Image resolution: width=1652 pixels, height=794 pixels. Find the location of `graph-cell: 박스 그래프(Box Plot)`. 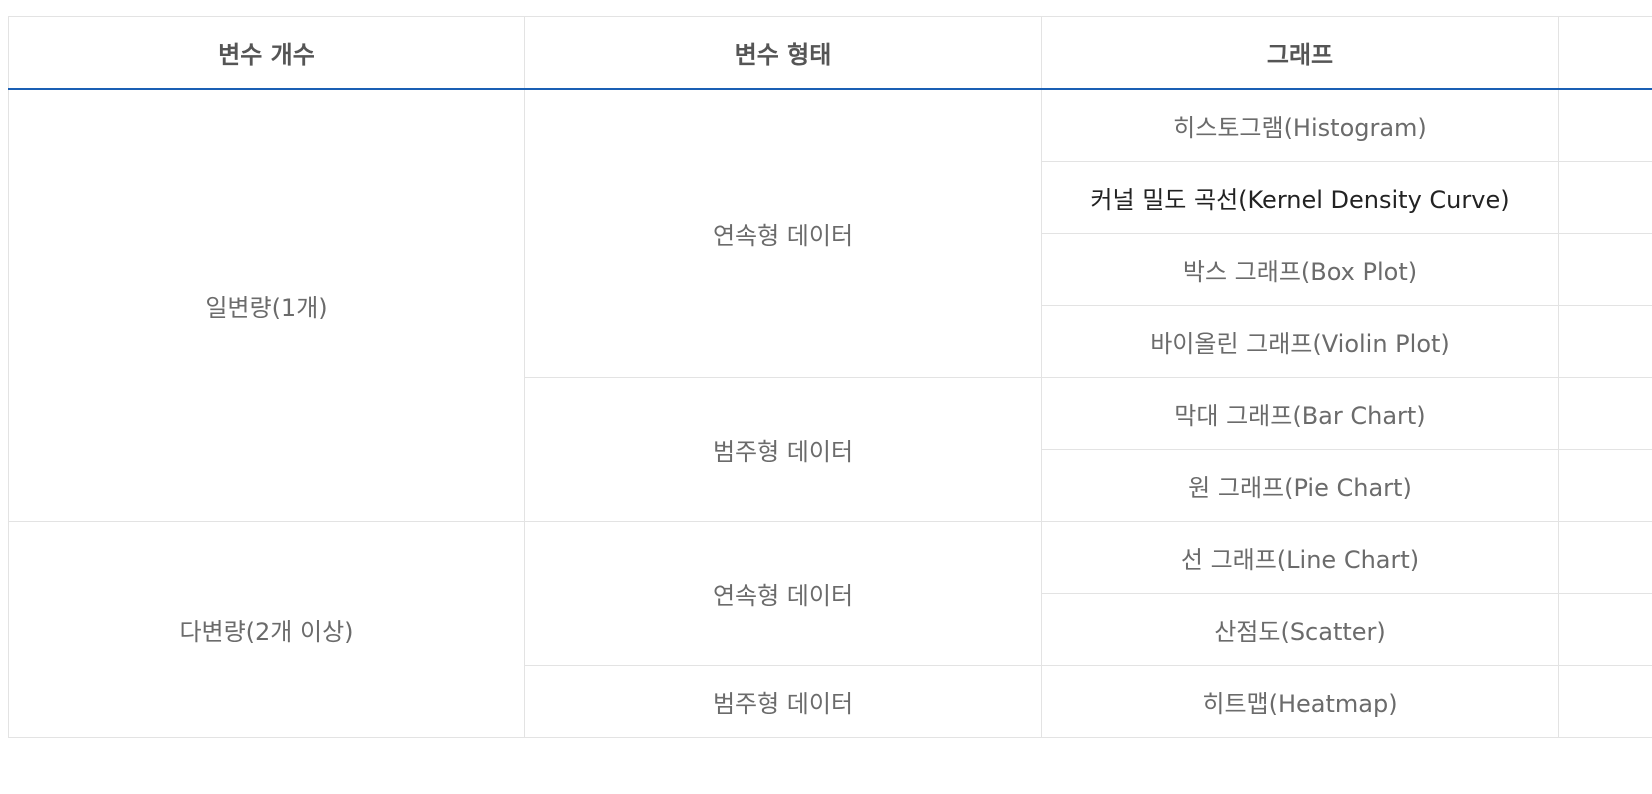

graph-cell: 박스 그래프(Box Plot) is located at coordinates (1300, 269).